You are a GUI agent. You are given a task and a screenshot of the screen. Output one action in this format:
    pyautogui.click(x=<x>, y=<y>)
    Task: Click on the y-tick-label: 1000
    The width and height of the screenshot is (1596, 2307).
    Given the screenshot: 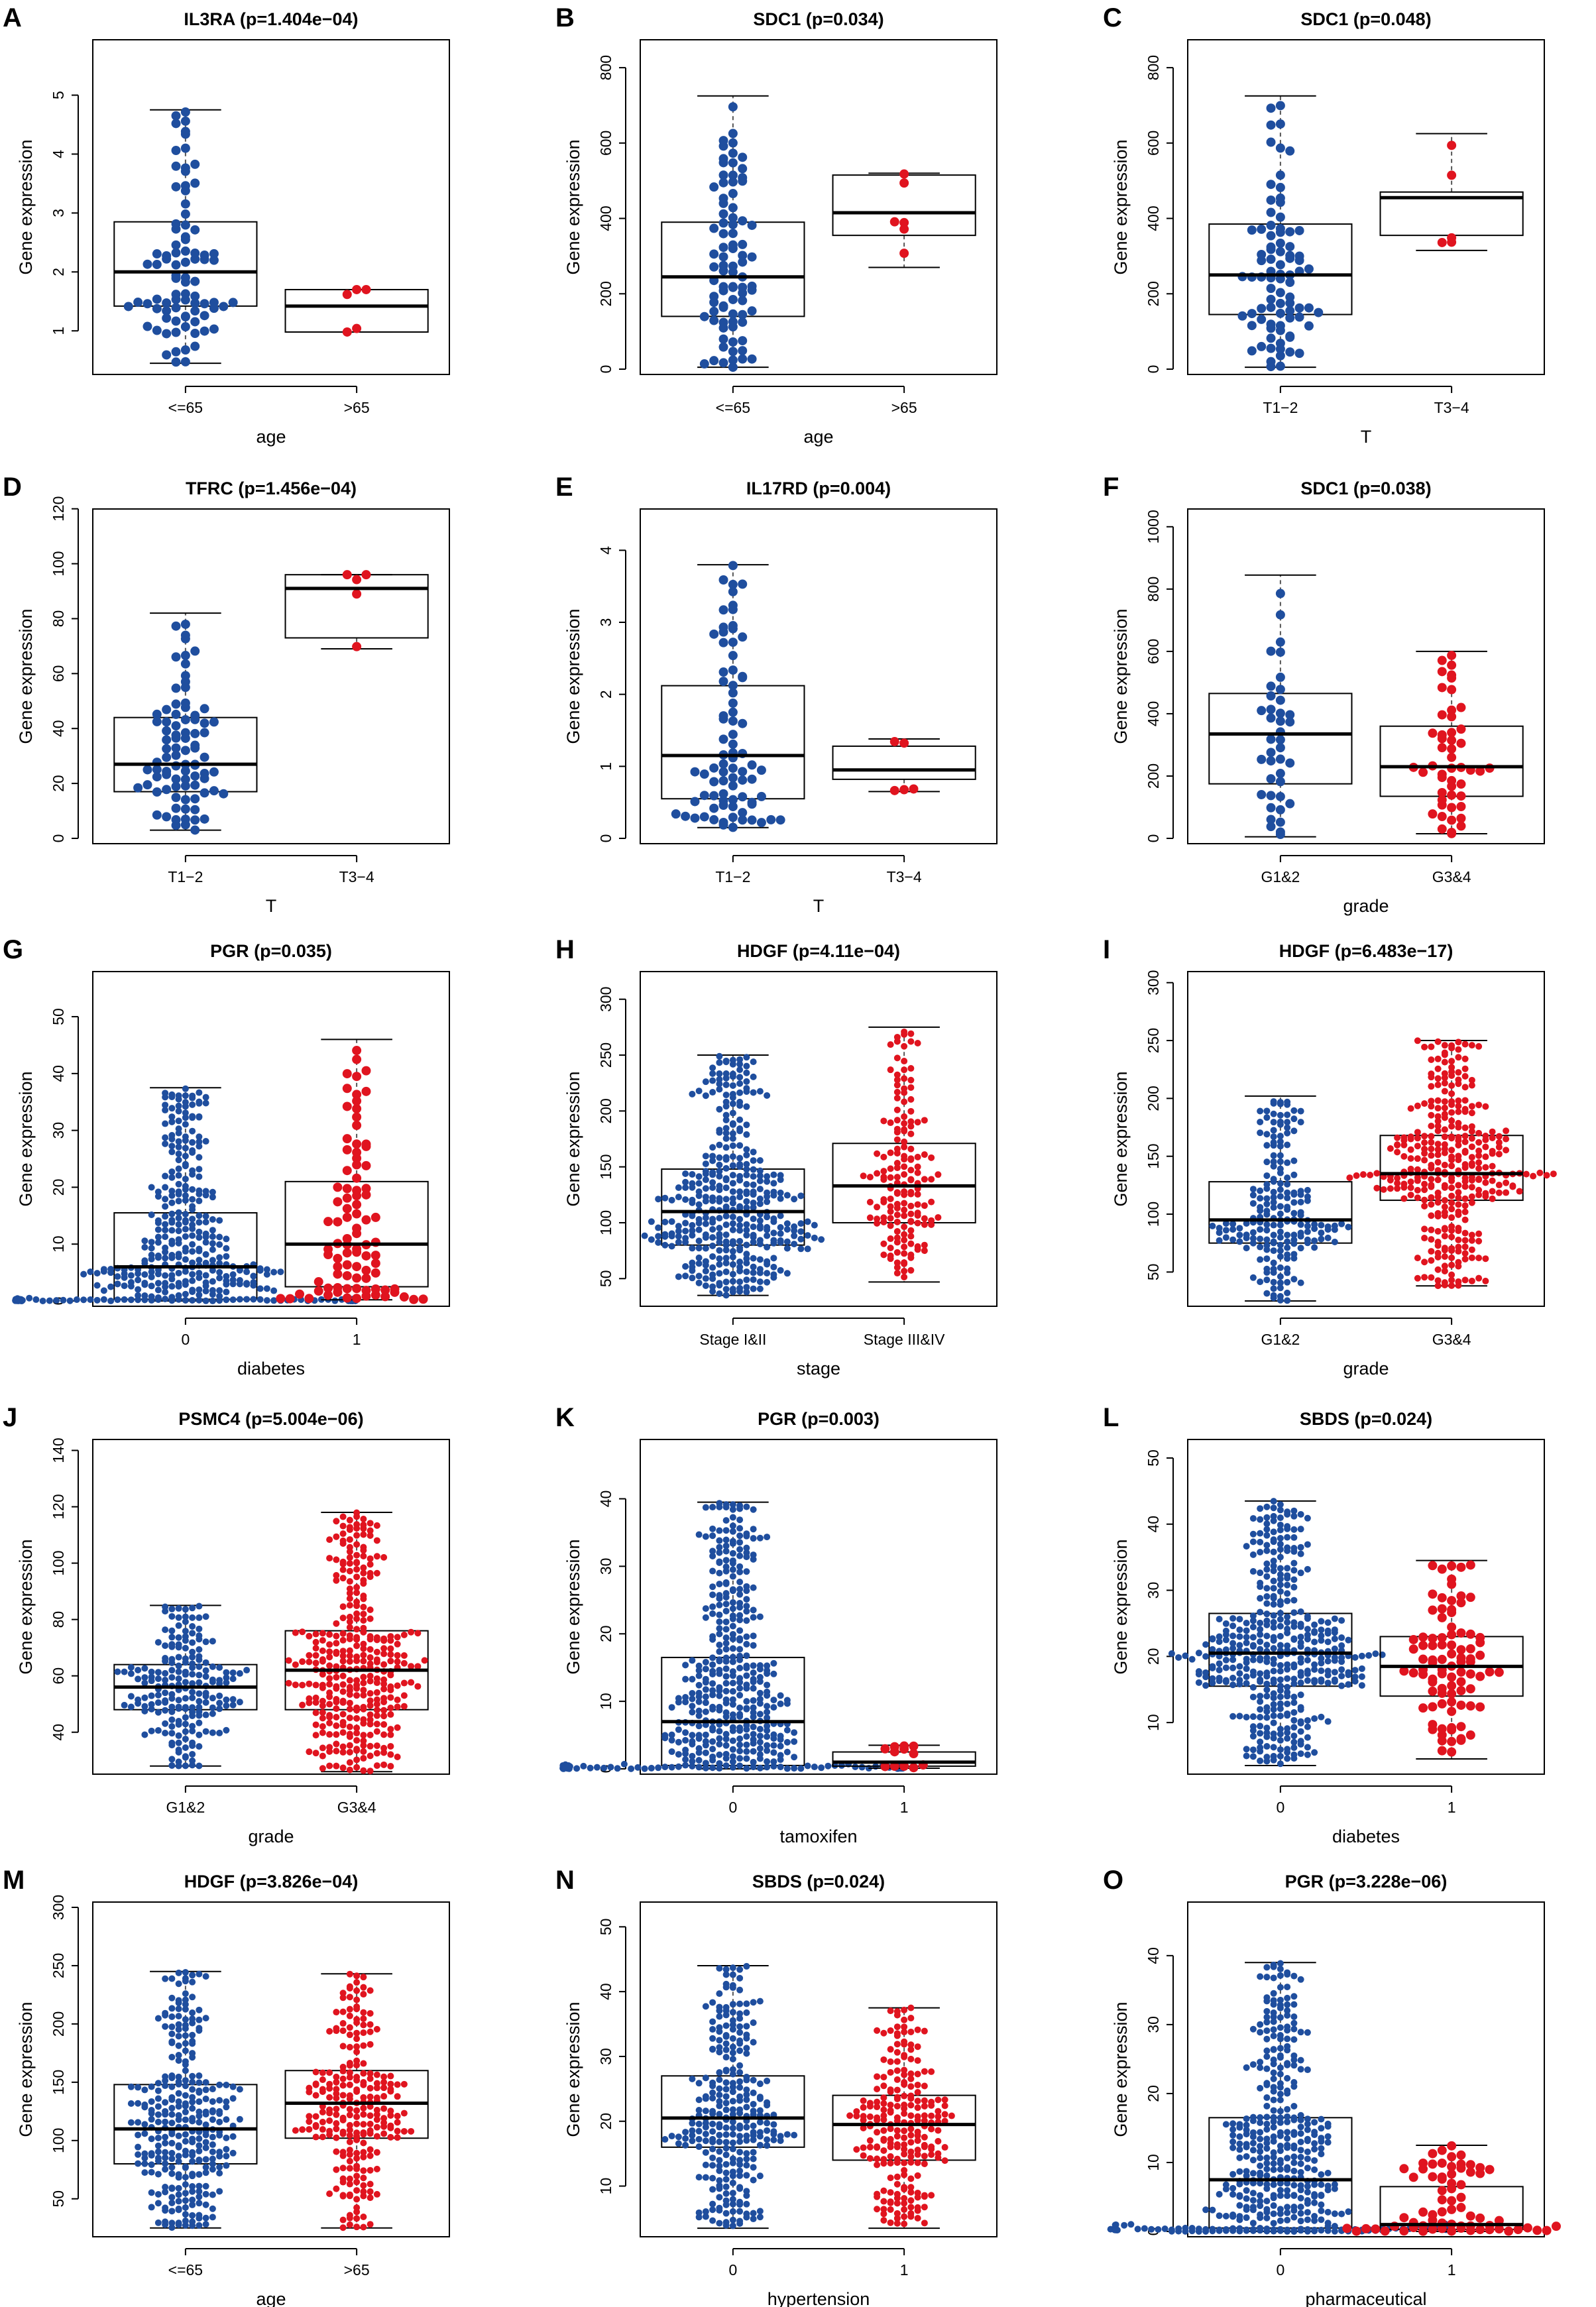 What is the action you would take?
    pyautogui.click(x=1153, y=526)
    